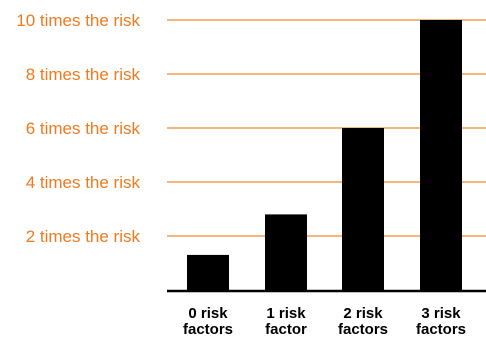 Image resolution: width=486 pixels, height=340 pixels. I want to click on x-tick-label-line: 0 risk, so click(208, 313).